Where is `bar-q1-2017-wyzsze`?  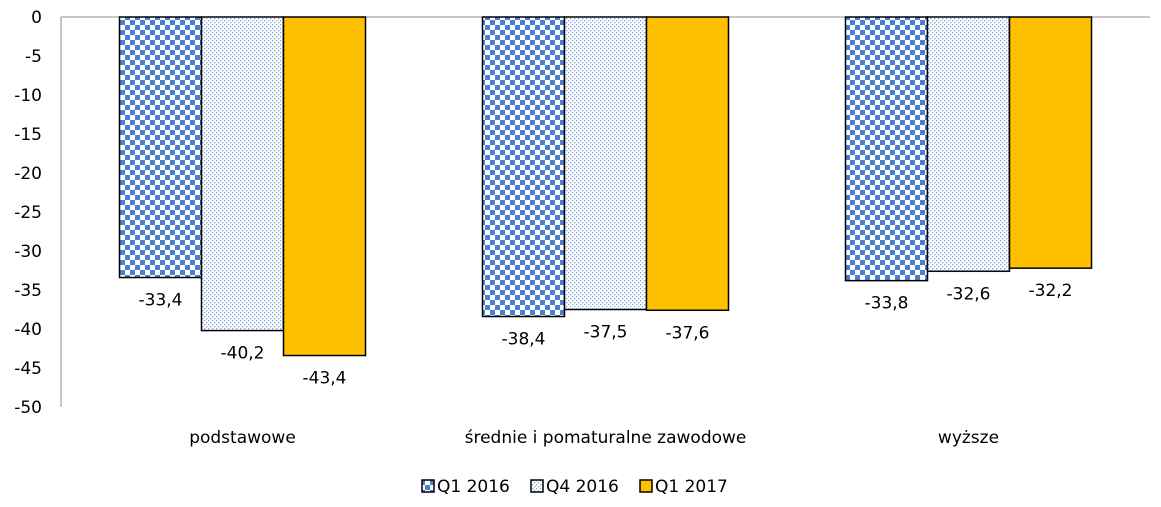 bar-q1-2017-wyzsze is located at coordinates (1050, 142).